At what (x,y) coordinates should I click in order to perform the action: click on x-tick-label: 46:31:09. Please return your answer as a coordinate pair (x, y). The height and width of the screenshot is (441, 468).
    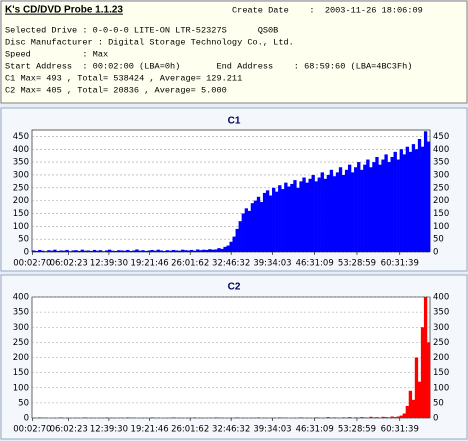
    Looking at the image, I should click on (315, 264).